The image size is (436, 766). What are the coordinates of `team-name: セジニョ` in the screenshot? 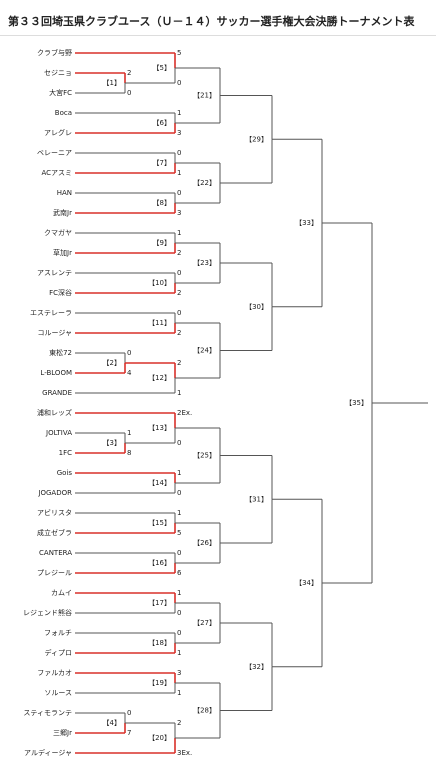 It's located at (58, 73).